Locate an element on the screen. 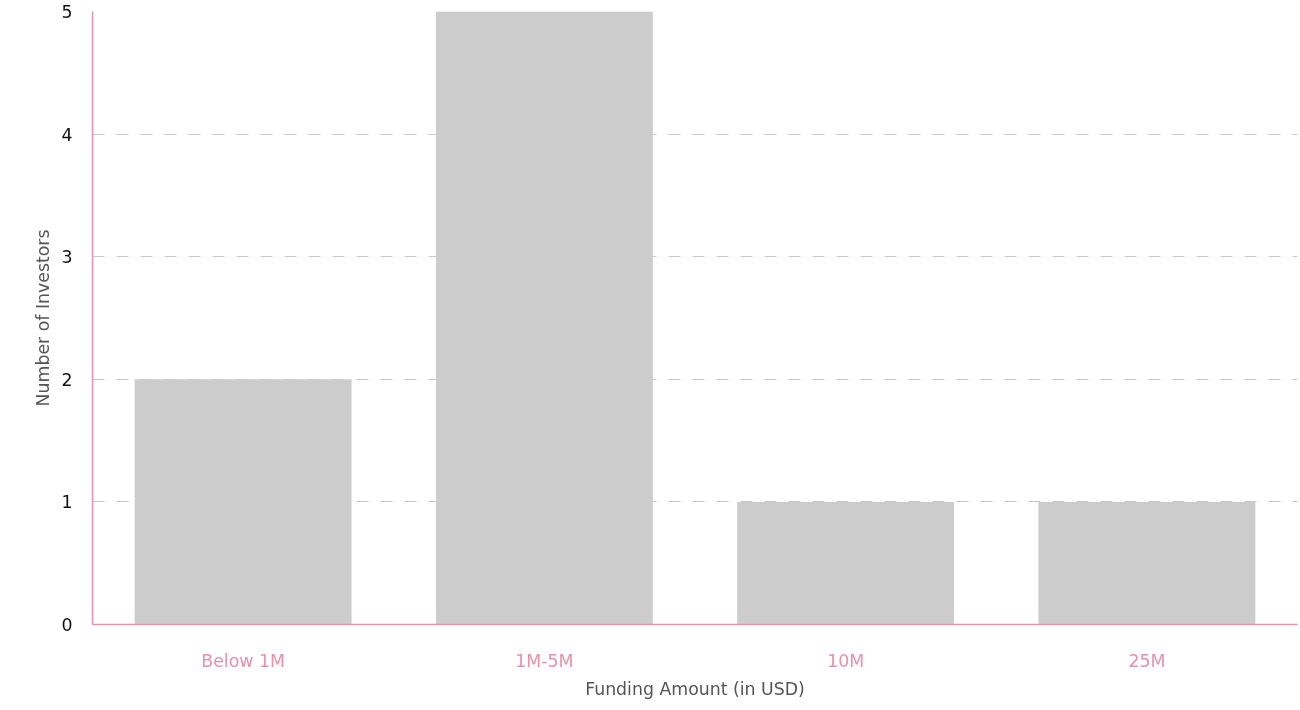 Image resolution: width=1300 pixels, height=710 pixels. y-tick-label: 4 is located at coordinates (67, 134).